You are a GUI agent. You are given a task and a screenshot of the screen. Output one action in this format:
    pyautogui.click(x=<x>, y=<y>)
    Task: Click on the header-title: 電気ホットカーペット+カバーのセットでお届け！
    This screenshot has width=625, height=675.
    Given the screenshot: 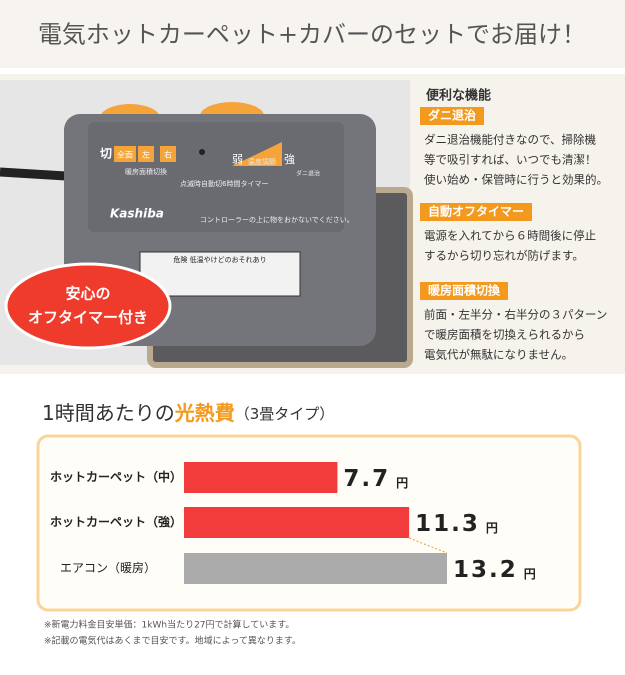 What is the action you would take?
    pyautogui.click(x=312, y=35)
    